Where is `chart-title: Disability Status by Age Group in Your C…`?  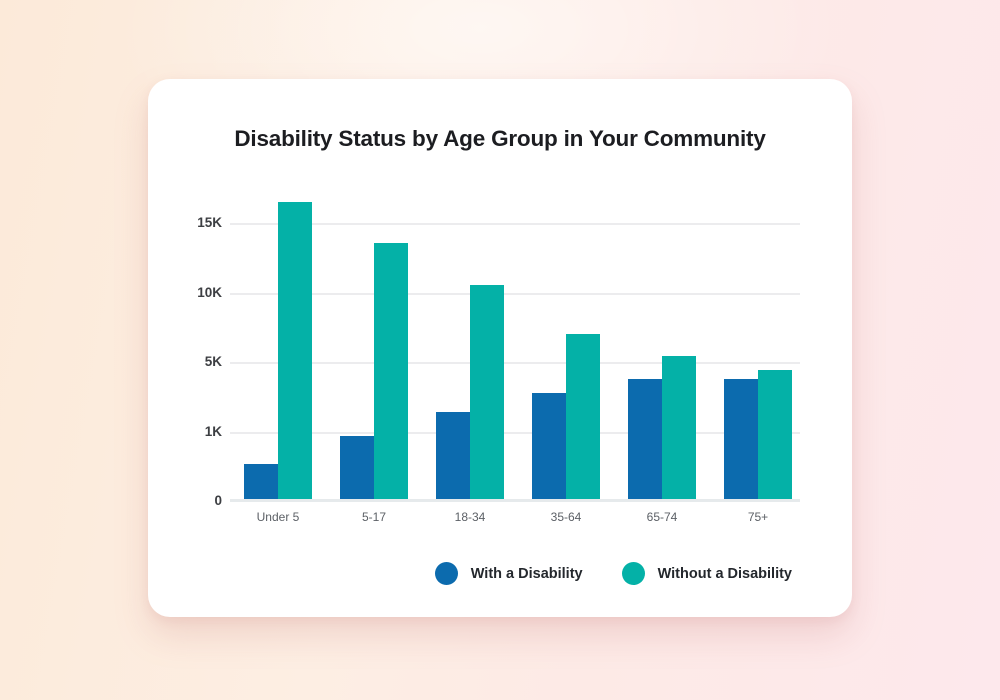 chart-title: Disability Status by Age Group in Your C… is located at coordinates (500, 138).